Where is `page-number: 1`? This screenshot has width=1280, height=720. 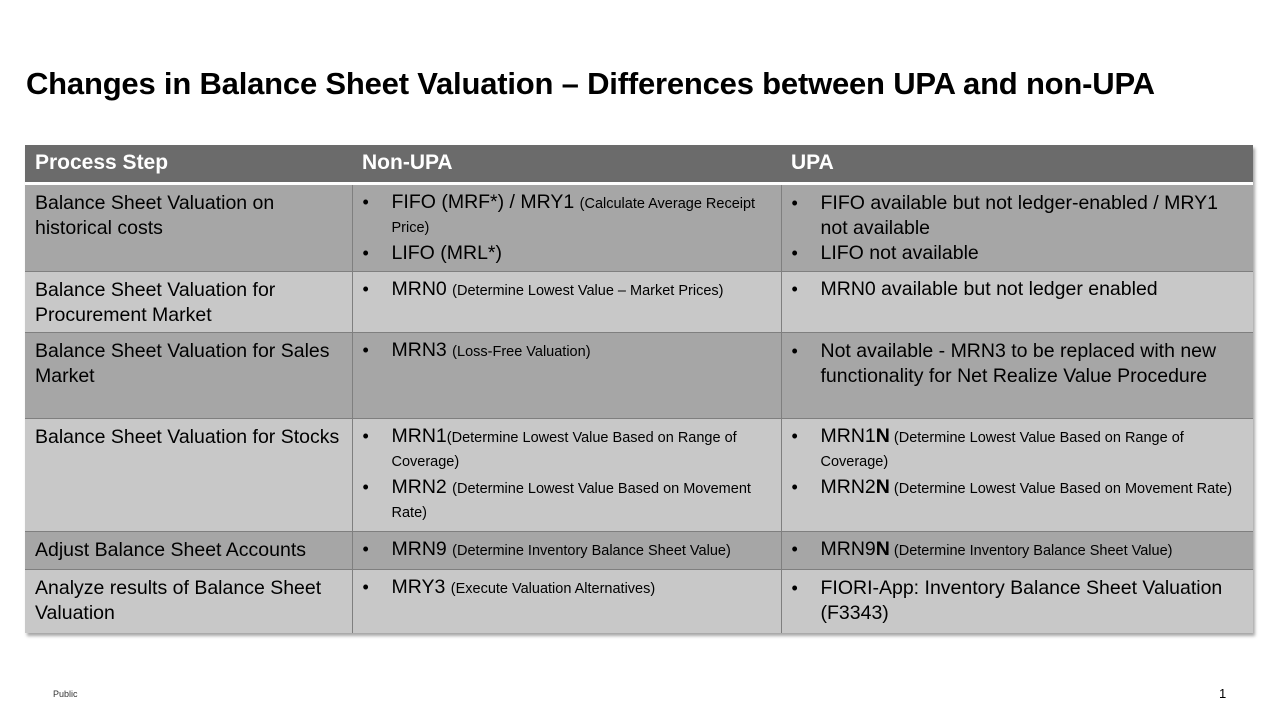 page-number: 1 is located at coordinates (1223, 693).